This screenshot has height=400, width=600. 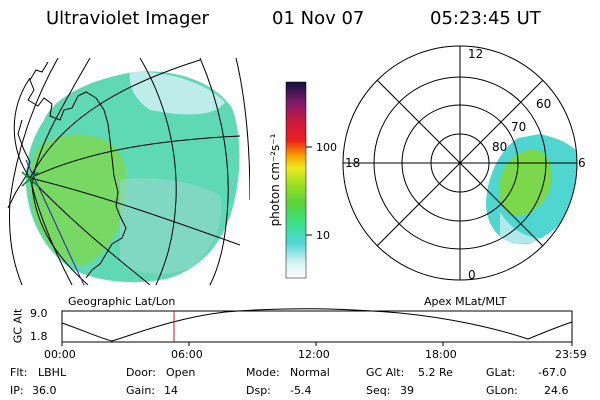 What do you see at coordinates (314, 354) in the screenshot?
I see `altitude-xtick: 12:00` at bounding box center [314, 354].